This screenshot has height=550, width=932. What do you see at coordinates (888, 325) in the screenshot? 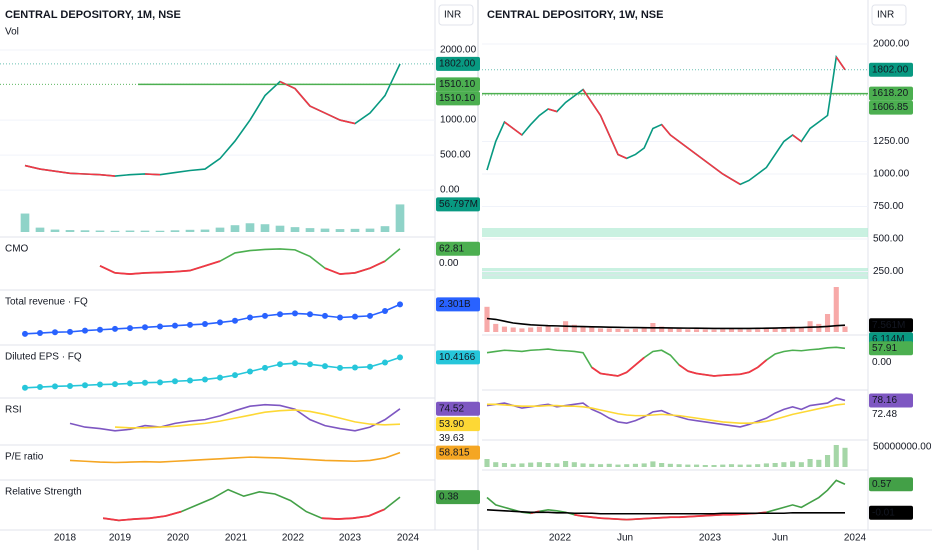
I see `price-badge-label: 7.561M` at bounding box center [888, 325].